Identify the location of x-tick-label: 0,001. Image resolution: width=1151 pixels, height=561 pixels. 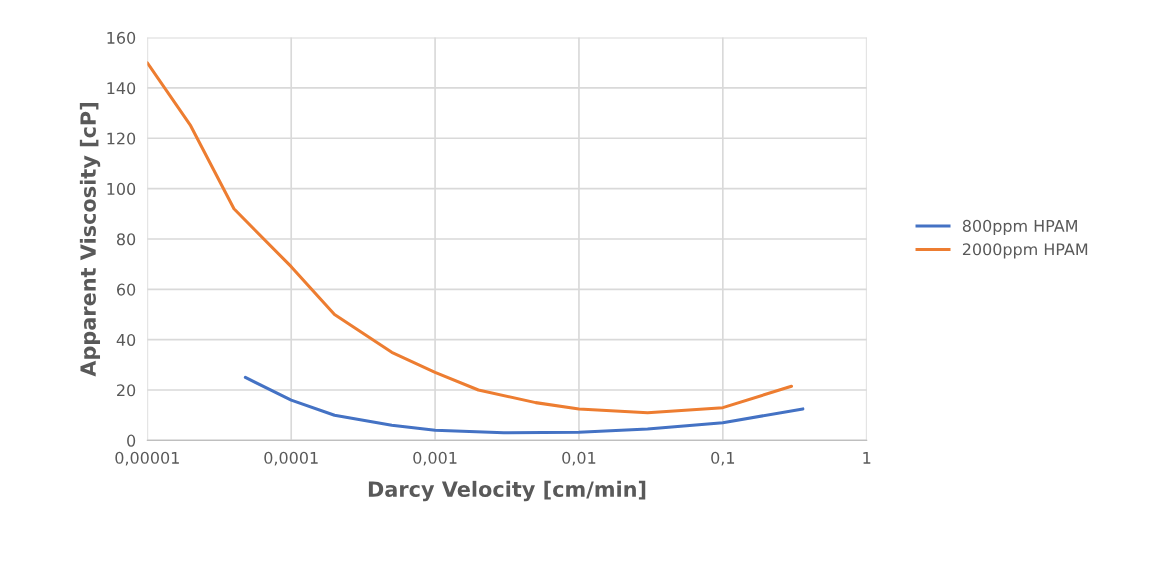
(435, 458).